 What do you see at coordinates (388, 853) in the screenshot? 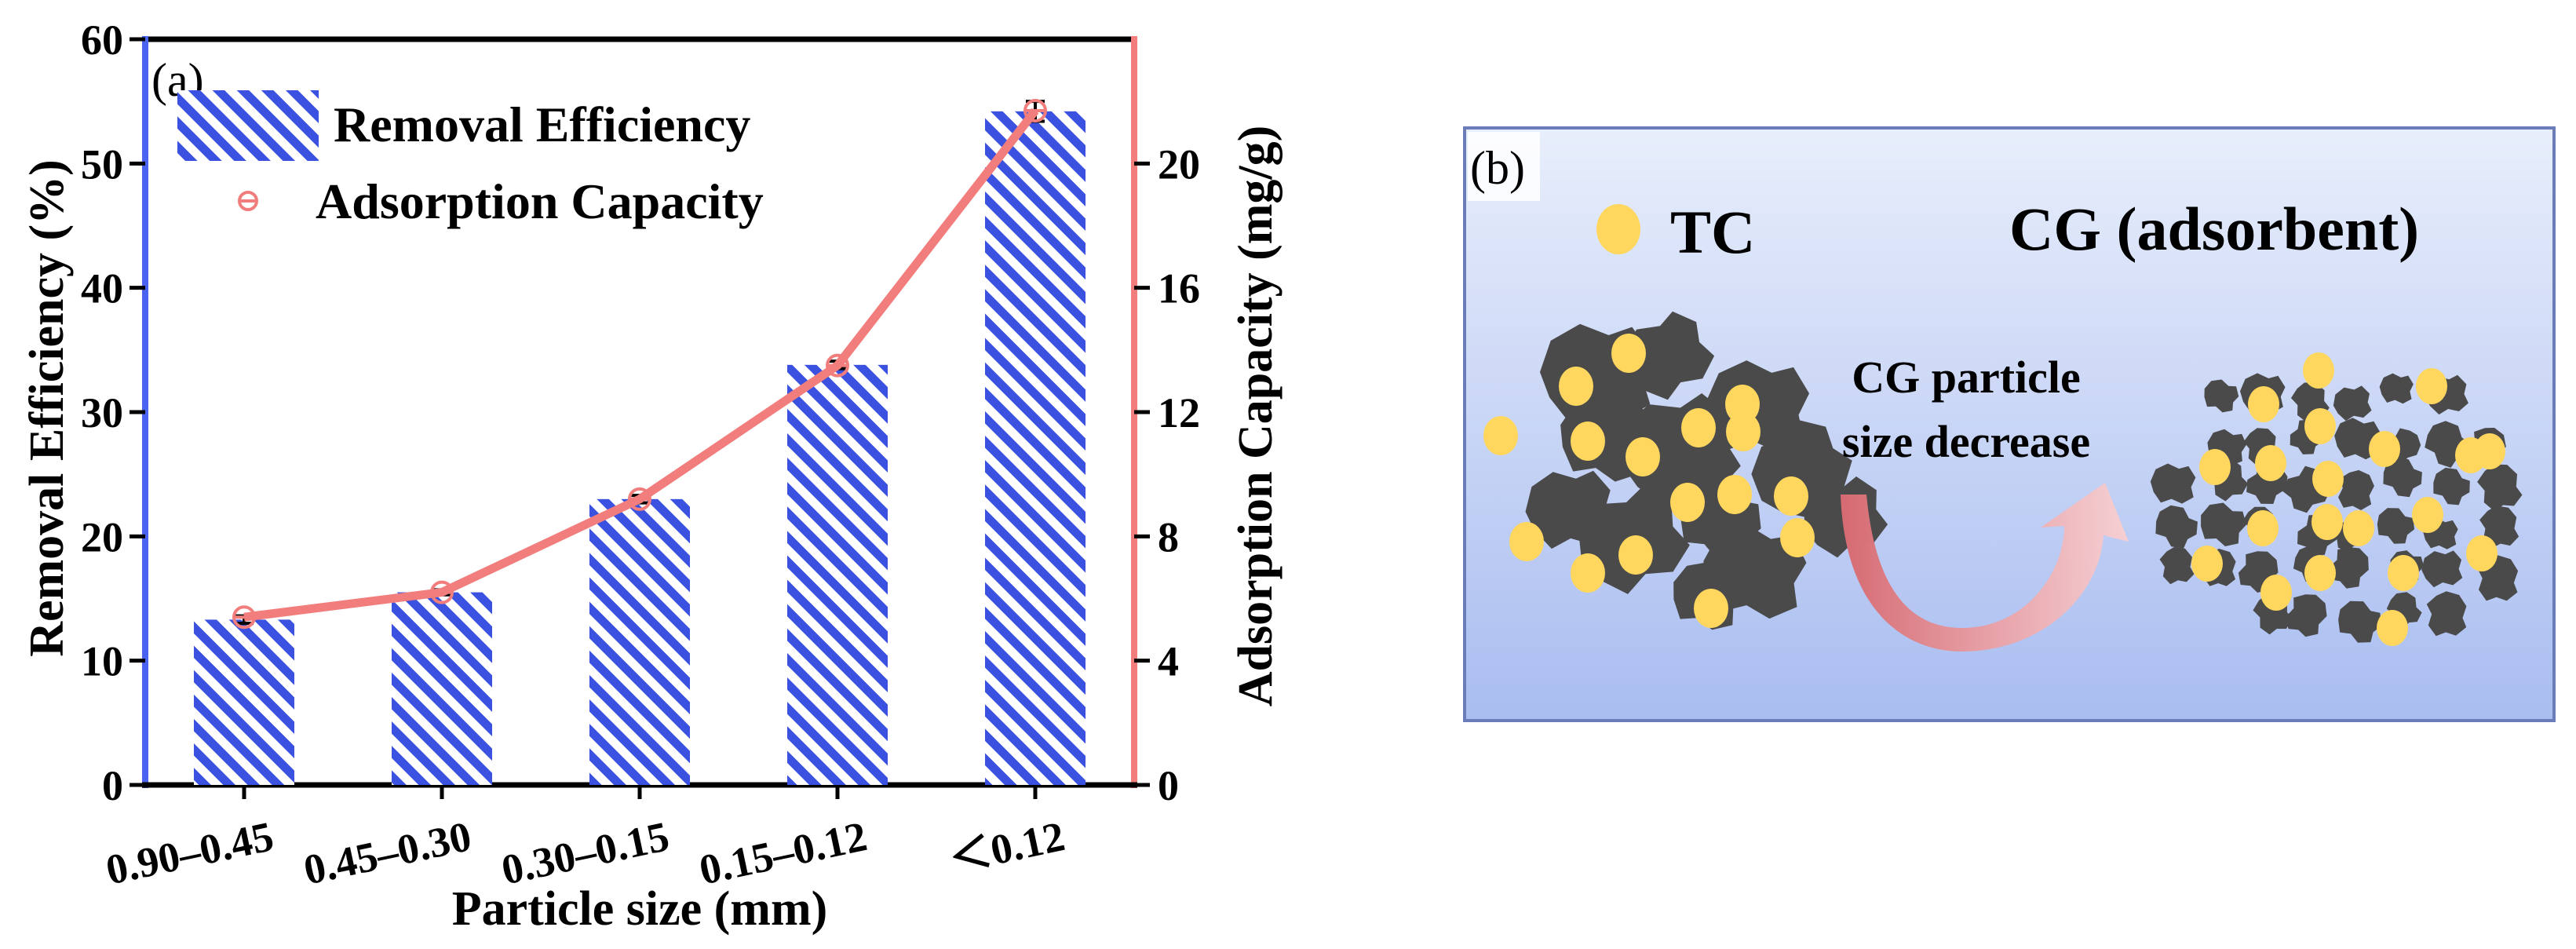
I see `x-tick-label: 0.45–0.30` at bounding box center [388, 853].